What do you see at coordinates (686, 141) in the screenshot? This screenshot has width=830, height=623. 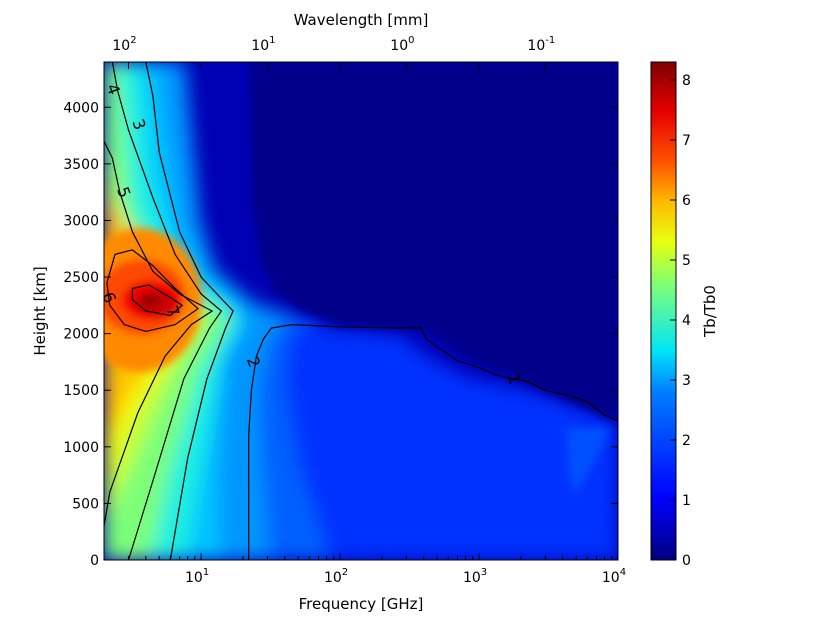 I see `colorbar-tick-label: 7` at bounding box center [686, 141].